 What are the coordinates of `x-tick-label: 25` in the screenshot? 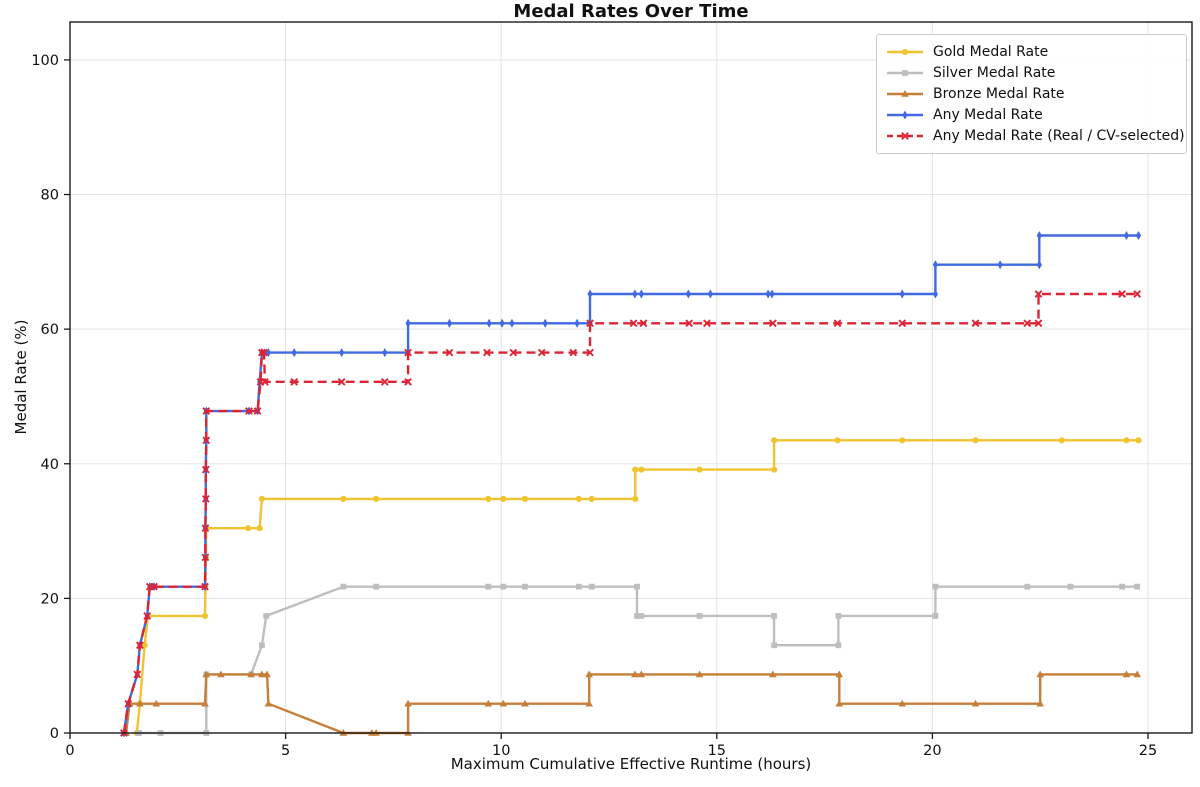 It's located at (1148, 751).